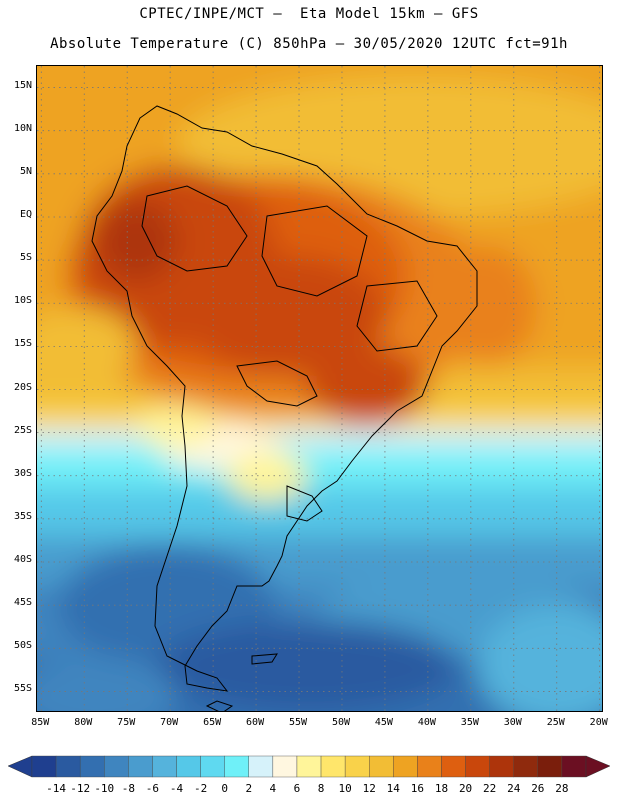 This screenshot has height=800, width=618. What do you see at coordinates (490, 788) in the screenshot?
I see `colorbar-tick-label: 22` at bounding box center [490, 788].